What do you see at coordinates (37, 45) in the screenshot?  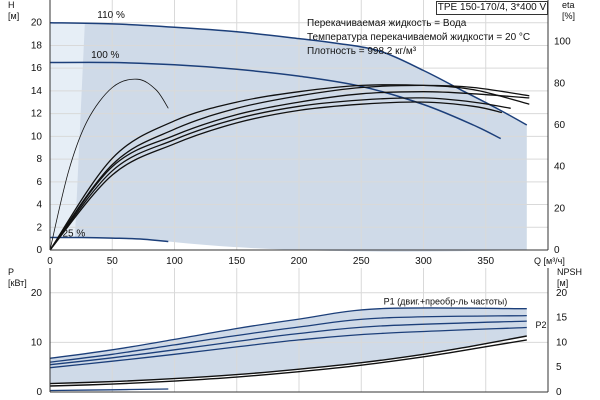 I see `head-tick-label: 18` at bounding box center [37, 45].